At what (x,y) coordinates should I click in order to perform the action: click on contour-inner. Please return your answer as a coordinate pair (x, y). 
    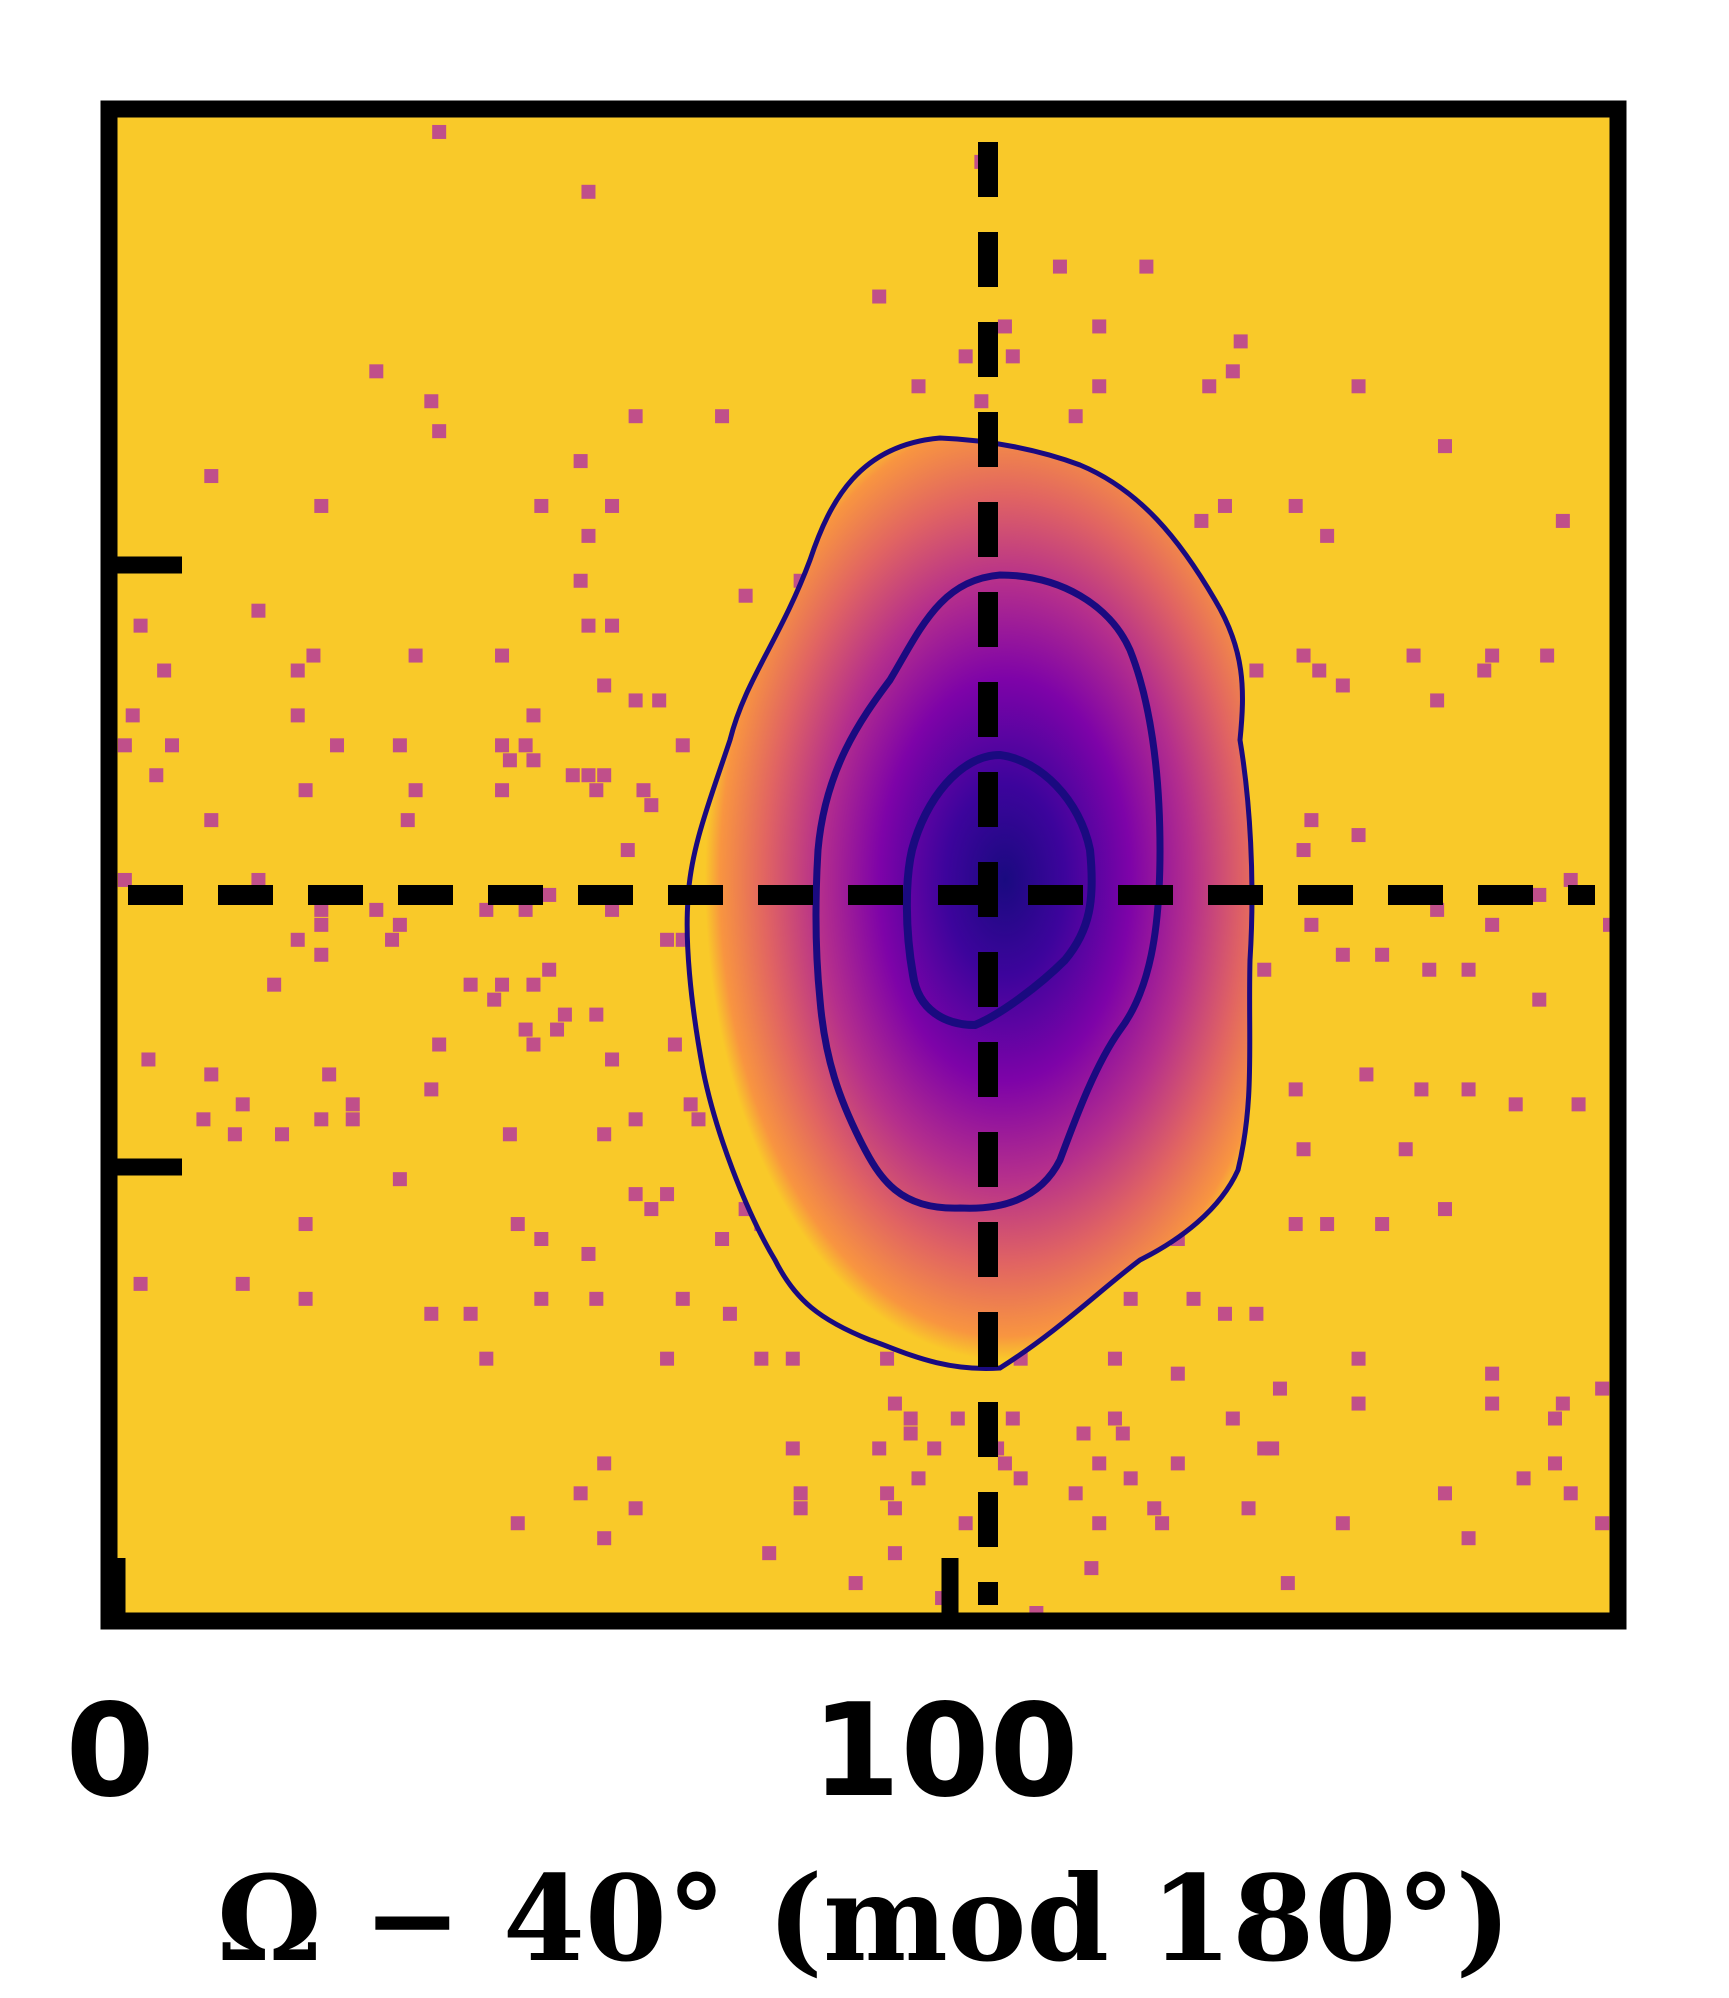
    Looking at the image, I should click on (999, 890).